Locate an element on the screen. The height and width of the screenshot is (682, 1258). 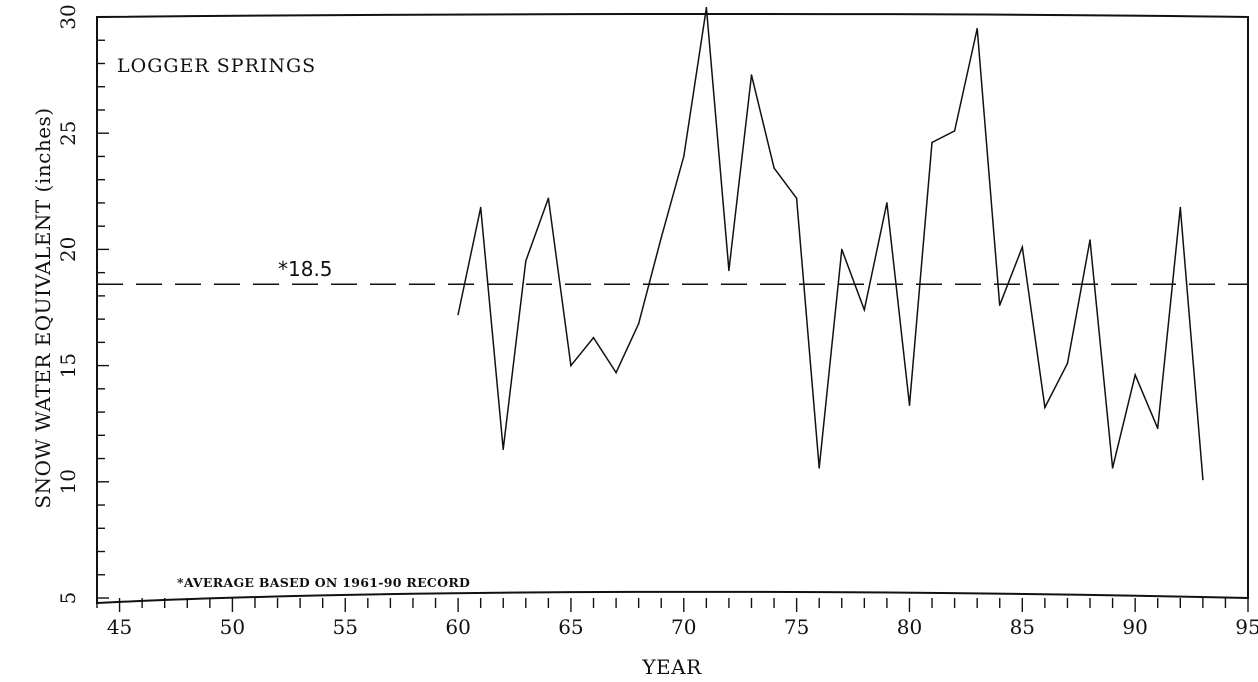
x-axis-title: YEAR is located at coordinates (671, 667).